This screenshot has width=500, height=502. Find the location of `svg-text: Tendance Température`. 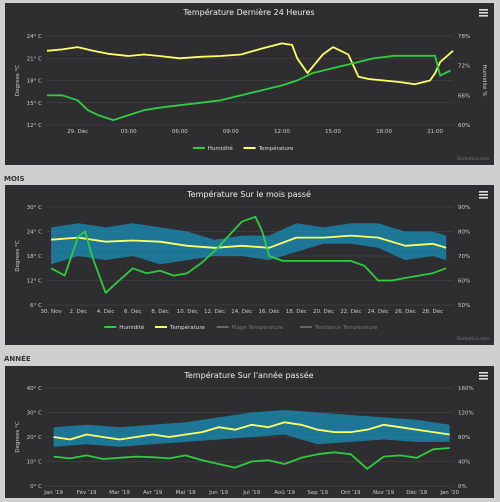

svg-text: Tendance Température is located at coordinates (346, 327).